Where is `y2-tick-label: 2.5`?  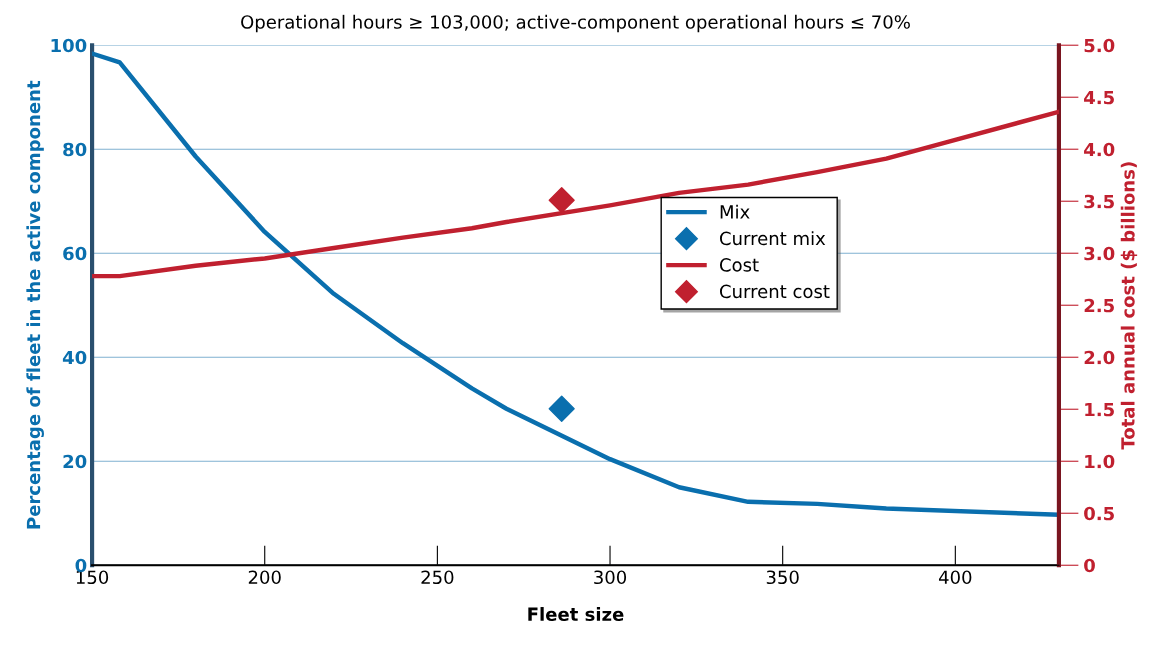
y2-tick-label: 2.5 is located at coordinates (1099, 305).